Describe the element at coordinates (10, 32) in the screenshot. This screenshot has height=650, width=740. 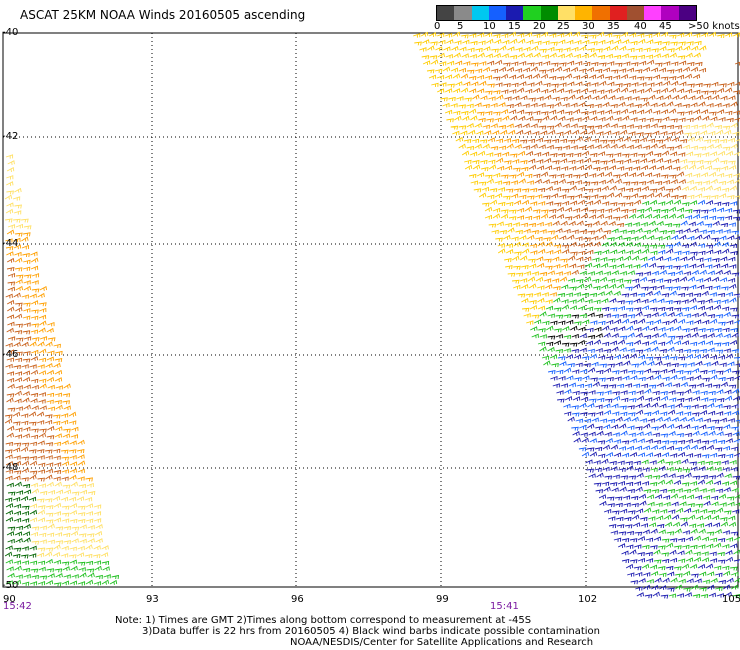
I see `lat-label-40: -40` at that location.